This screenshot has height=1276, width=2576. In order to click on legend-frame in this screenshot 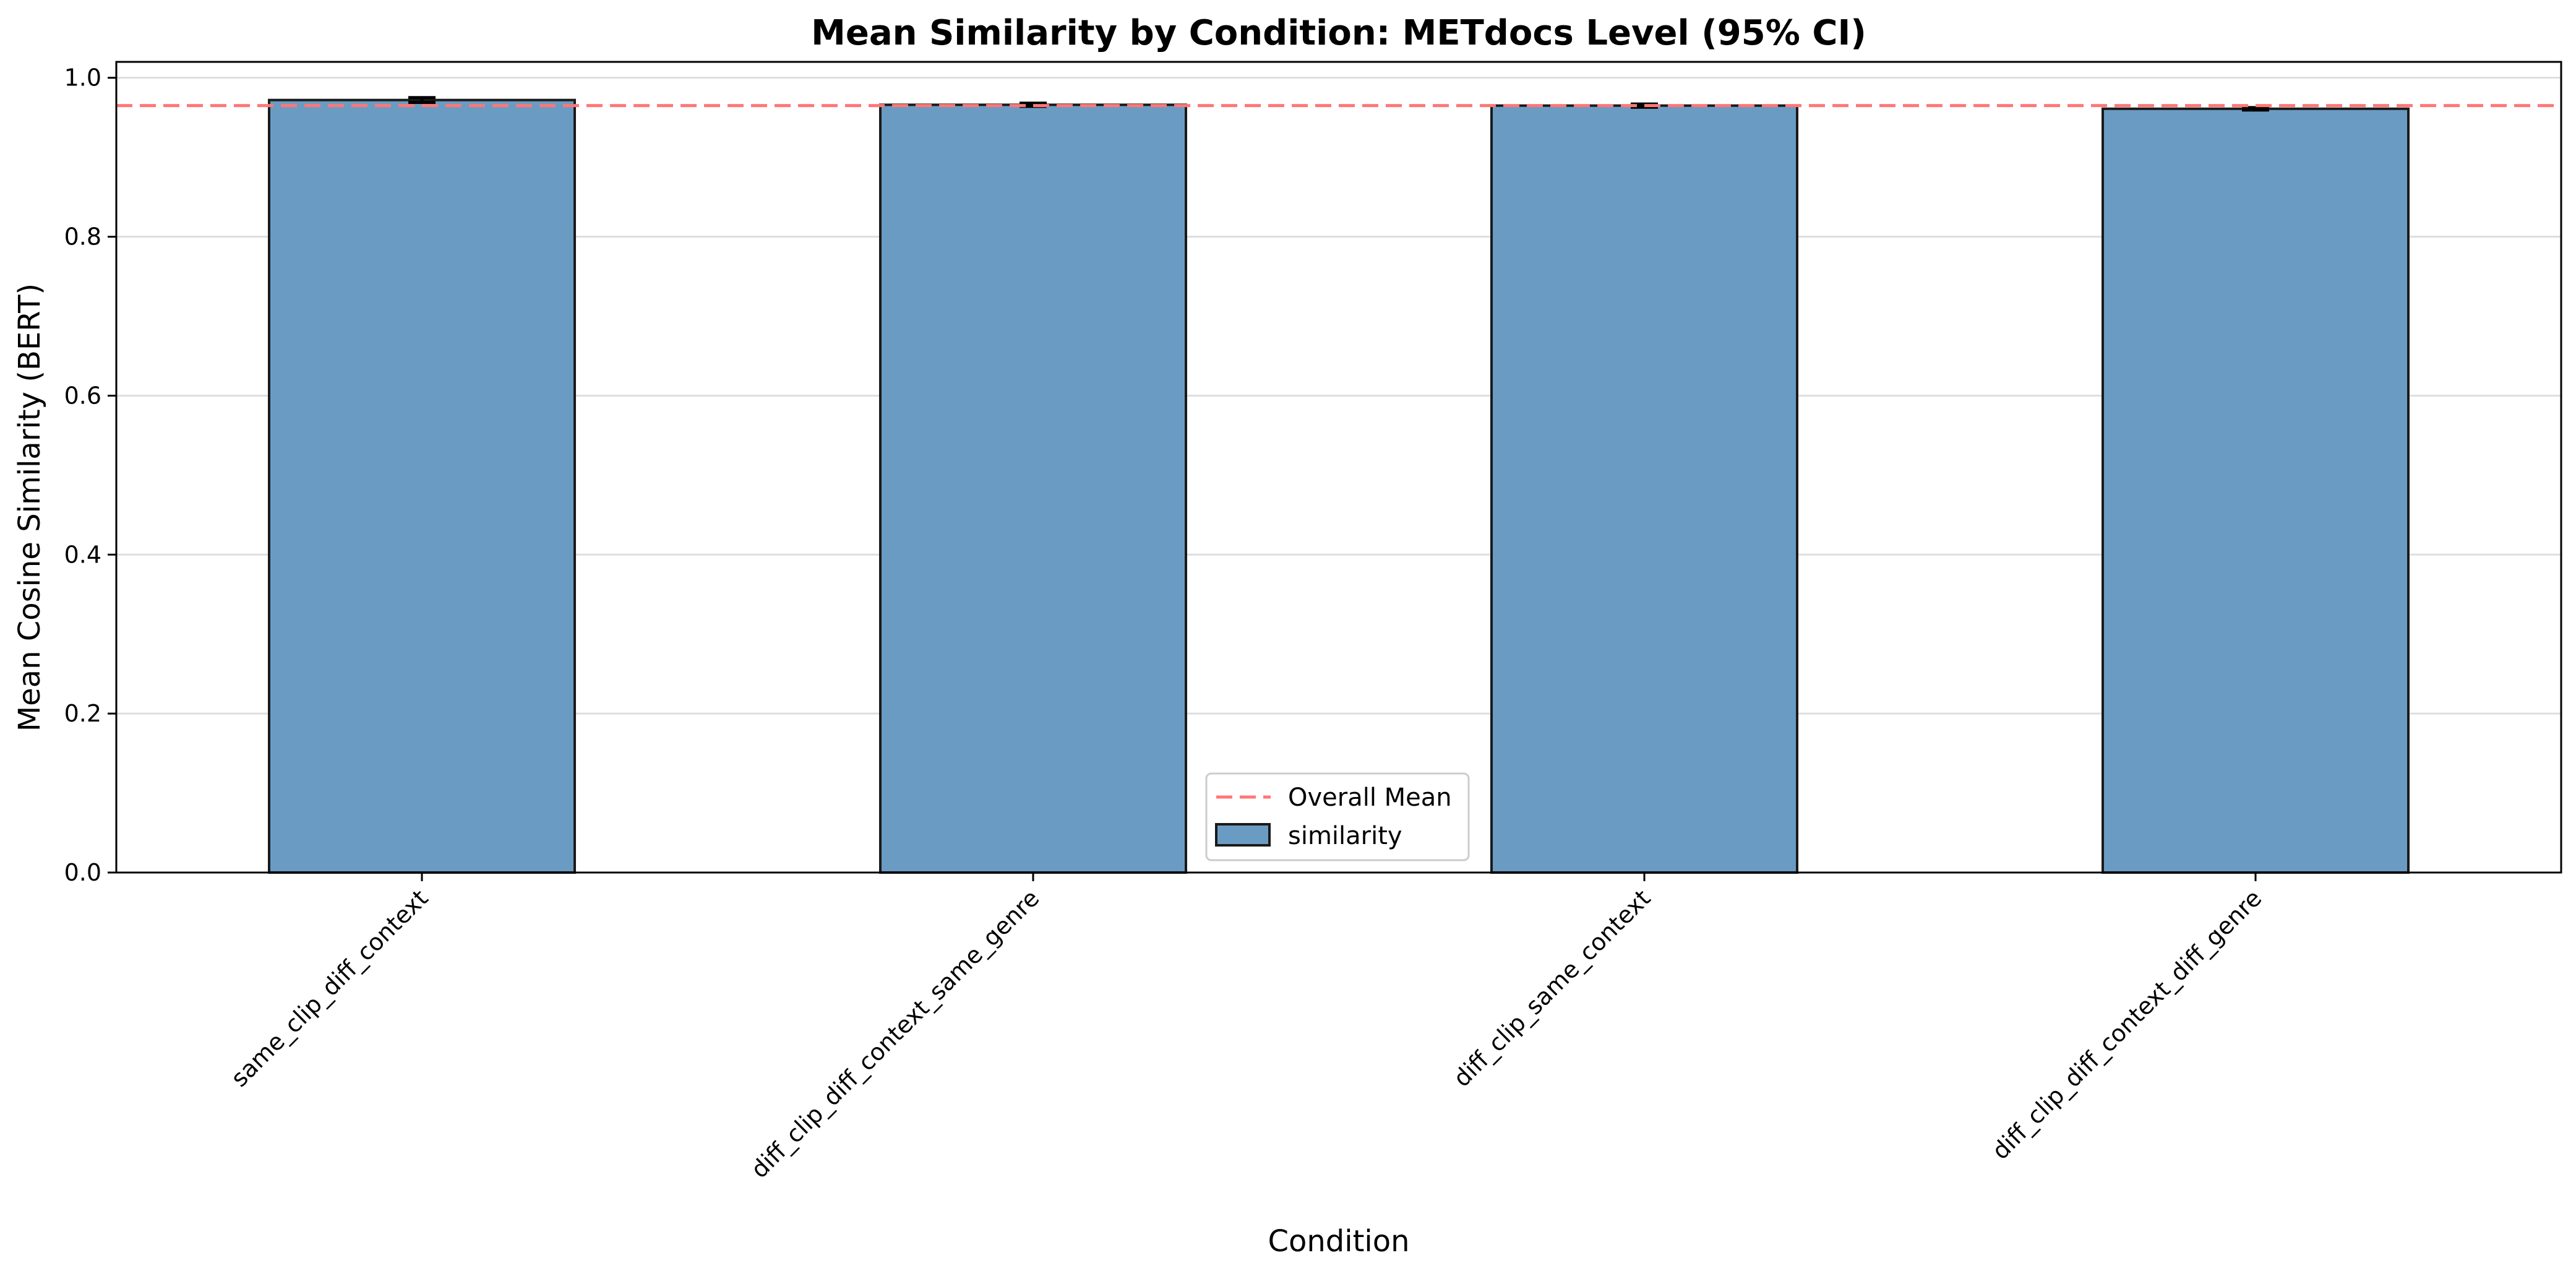, I will do `click(1338, 816)`.